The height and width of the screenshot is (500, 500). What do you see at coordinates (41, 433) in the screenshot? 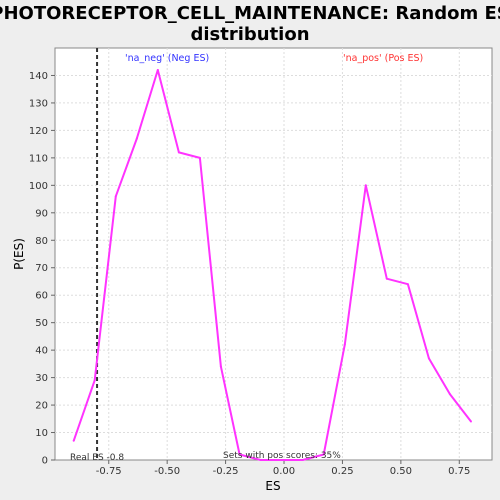
I see `y-tick-label: 10` at bounding box center [41, 433].